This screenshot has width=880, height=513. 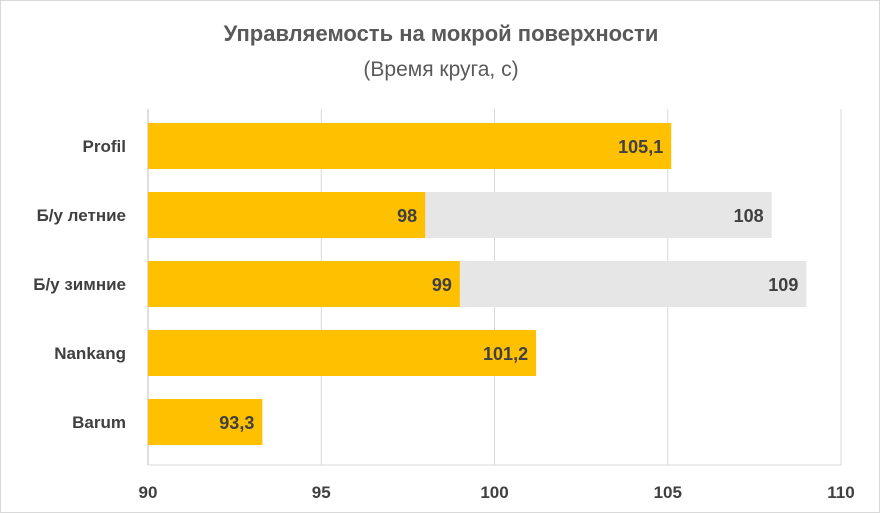 What do you see at coordinates (81, 215) in the screenshot?
I see `category-label: Б/у летние` at bounding box center [81, 215].